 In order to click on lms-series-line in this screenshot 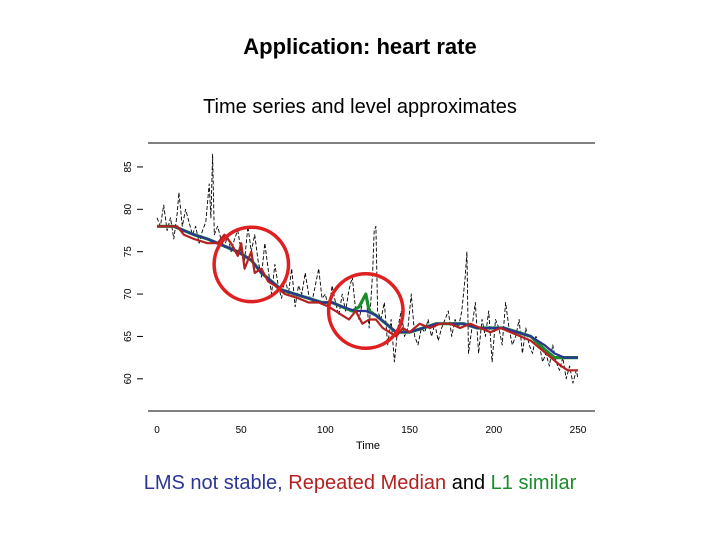, I will do `click(367, 292)`.